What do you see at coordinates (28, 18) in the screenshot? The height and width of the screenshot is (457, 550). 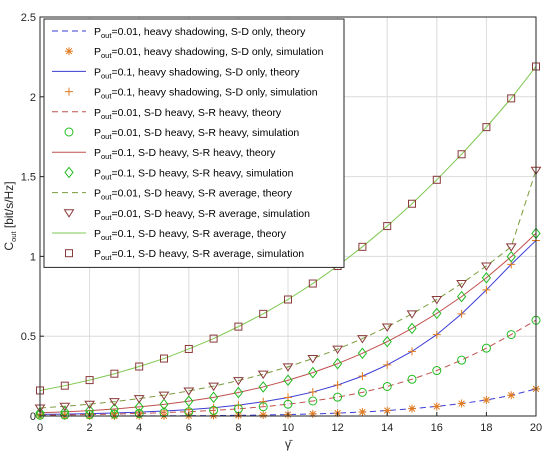 I see `y-tick-label: 2.5` at bounding box center [28, 18].